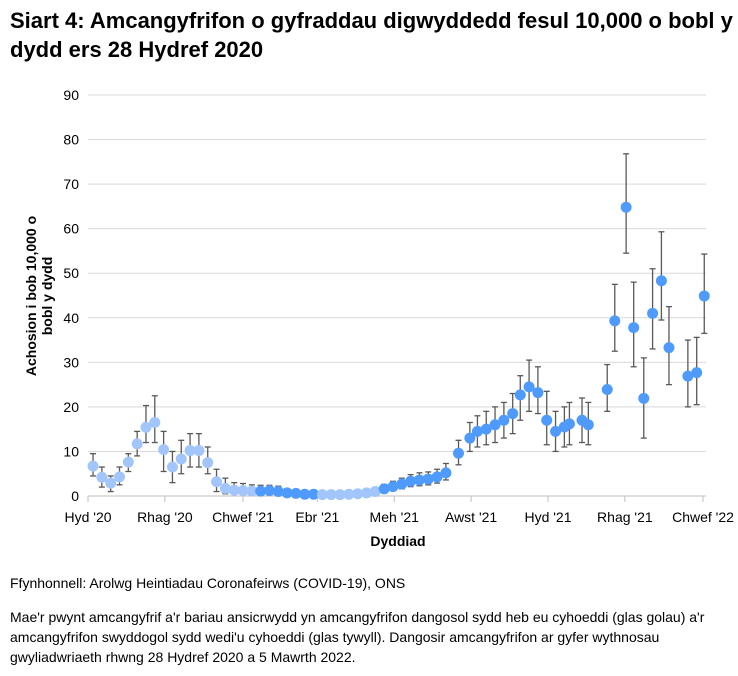 The image size is (738, 676). I want to click on x-tick-label: Rhag '21, so click(625, 517).